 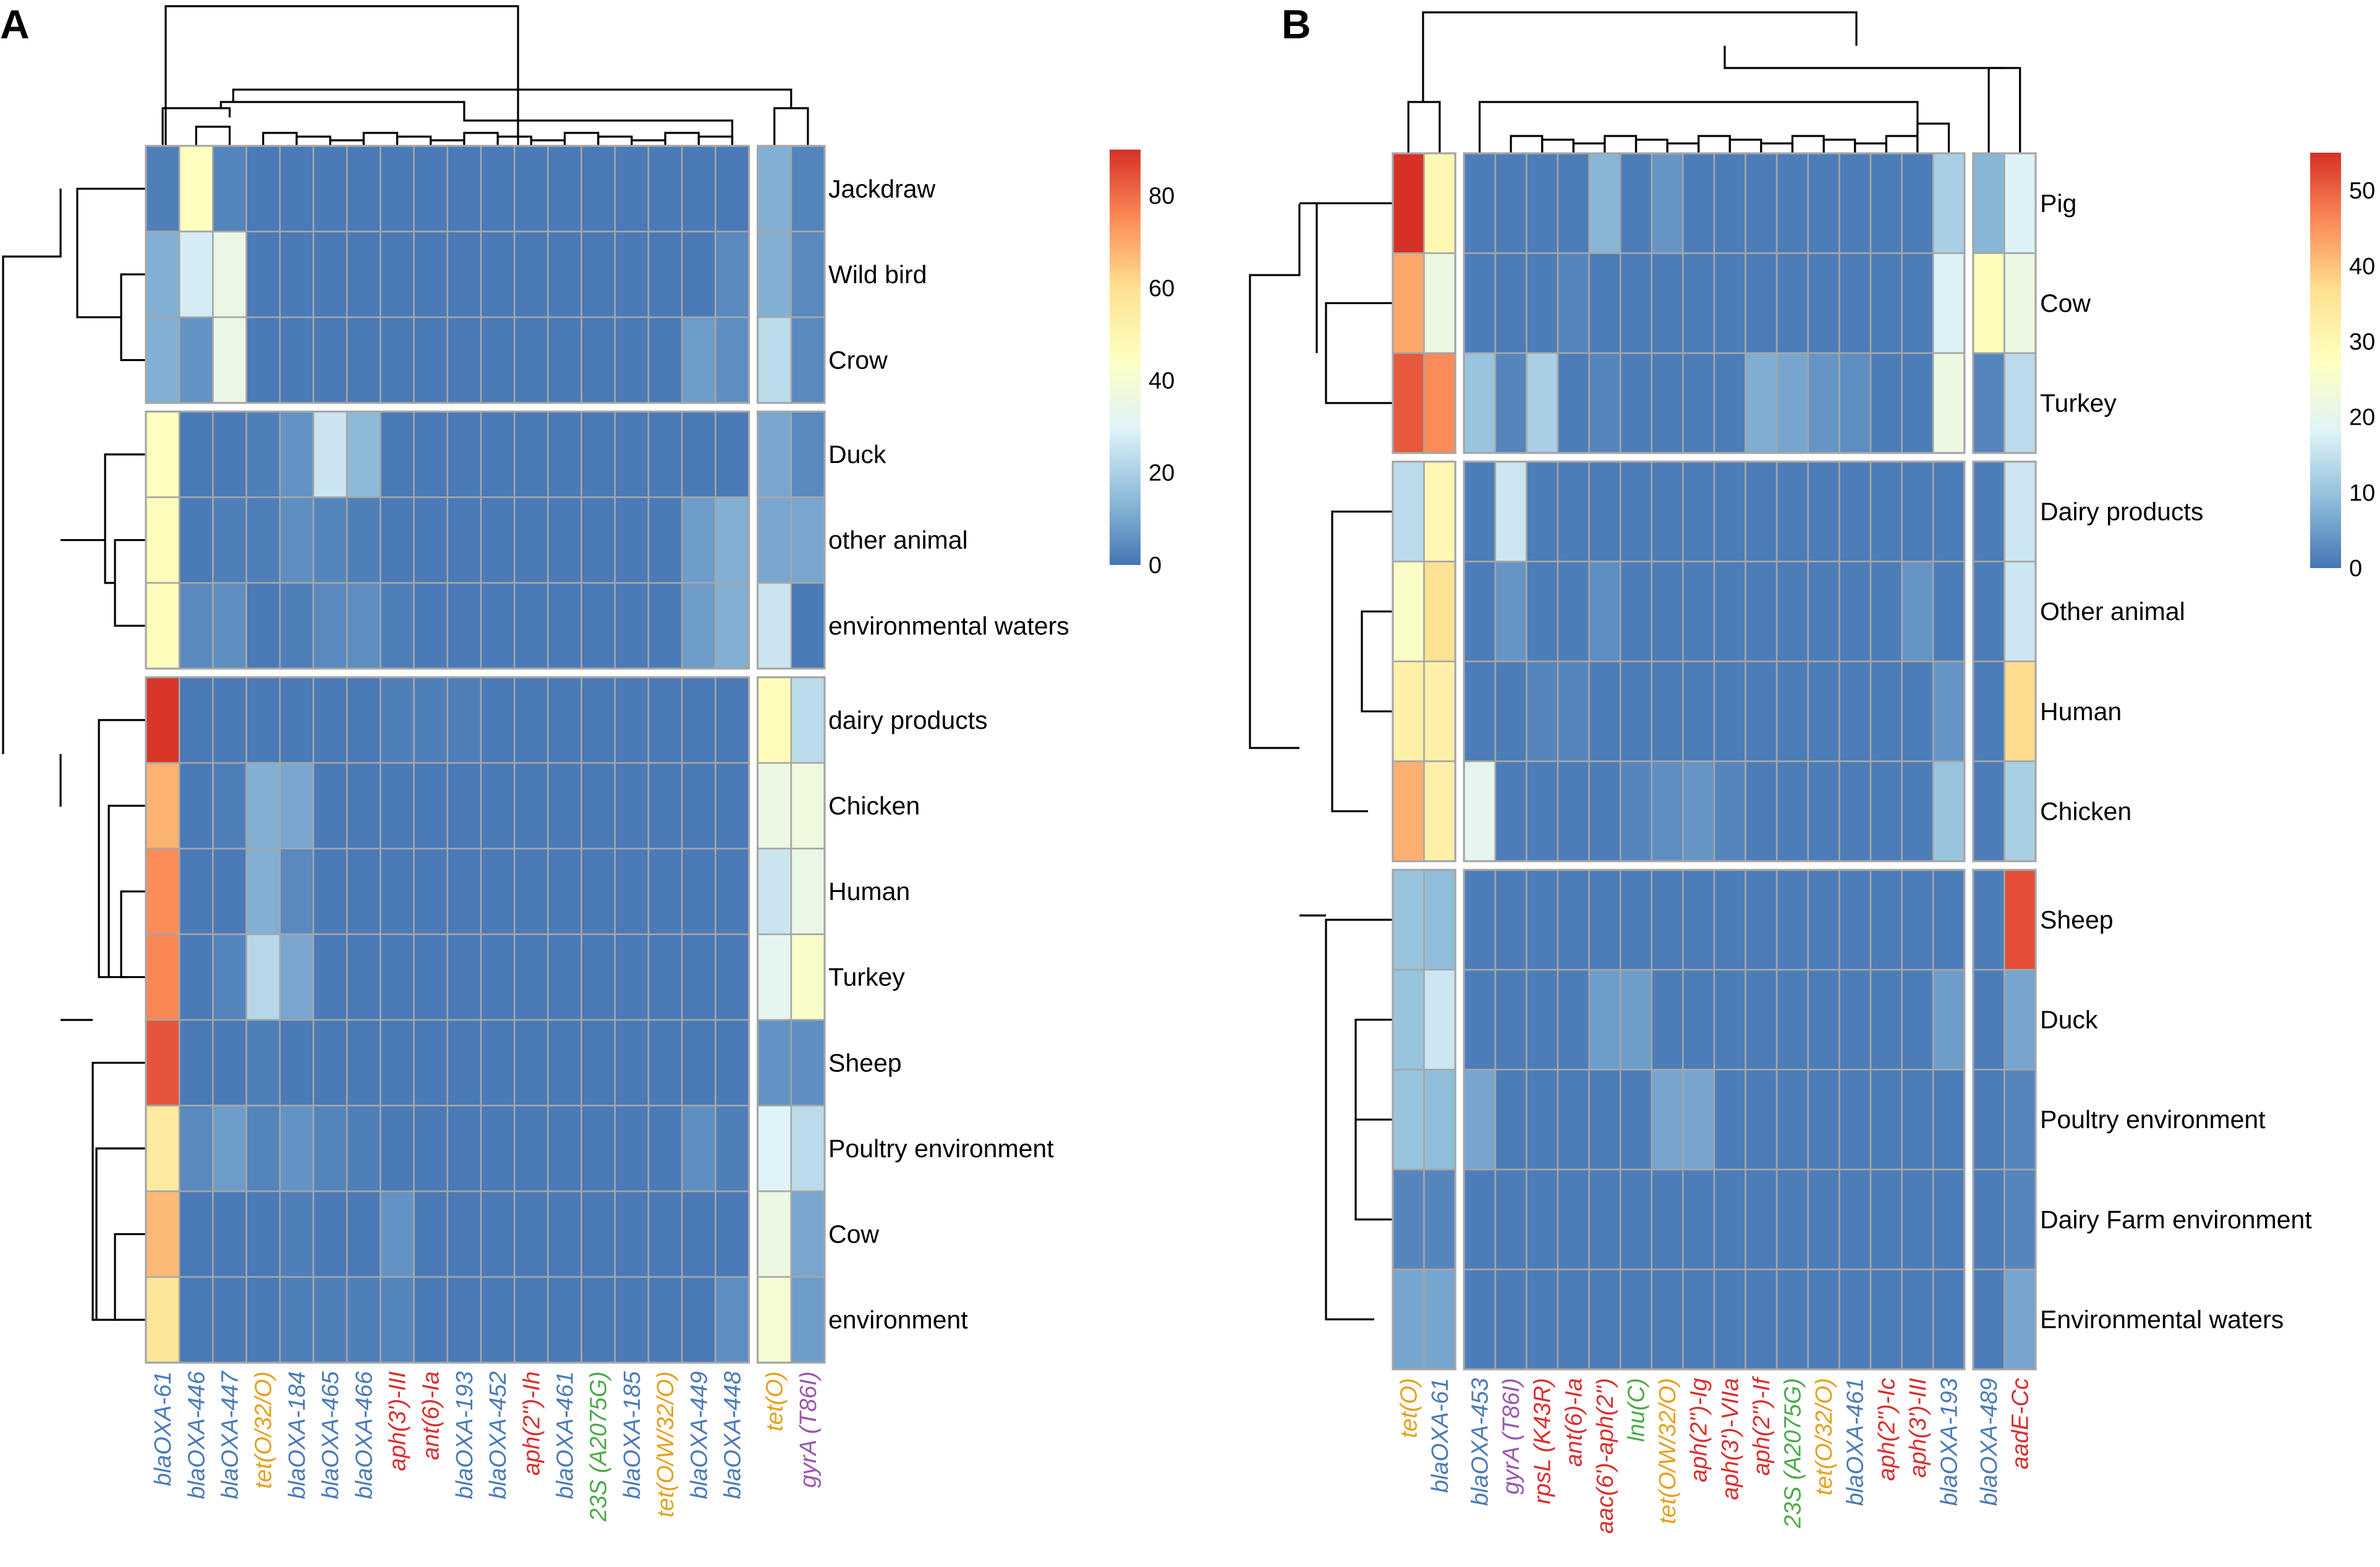 What do you see at coordinates (1856, 1442) in the screenshot?
I see `column-label: blaOXA-461` at bounding box center [1856, 1442].